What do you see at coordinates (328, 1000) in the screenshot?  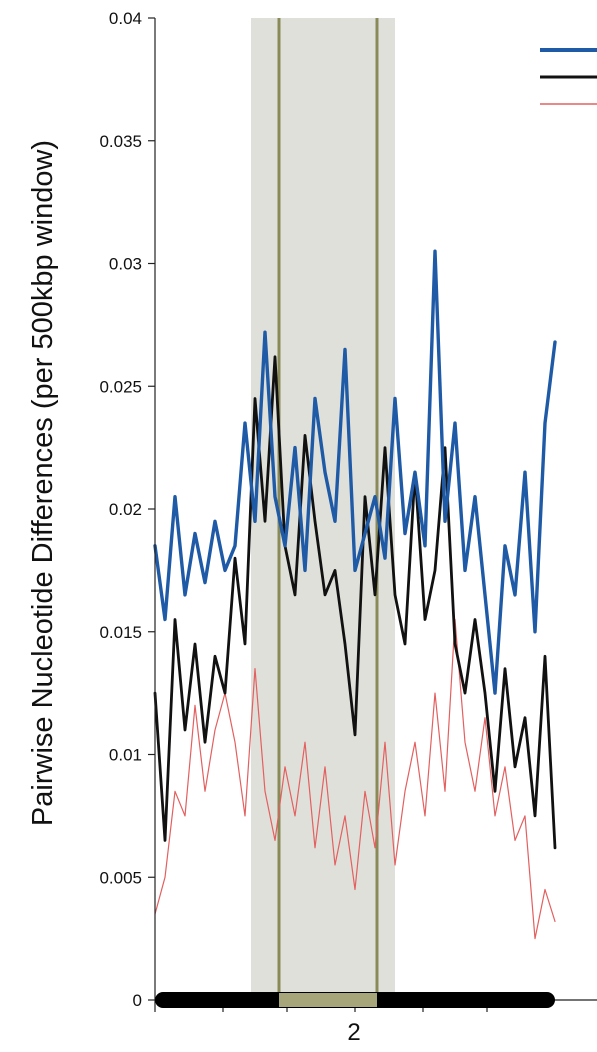 I see `centromere-segment` at bounding box center [328, 1000].